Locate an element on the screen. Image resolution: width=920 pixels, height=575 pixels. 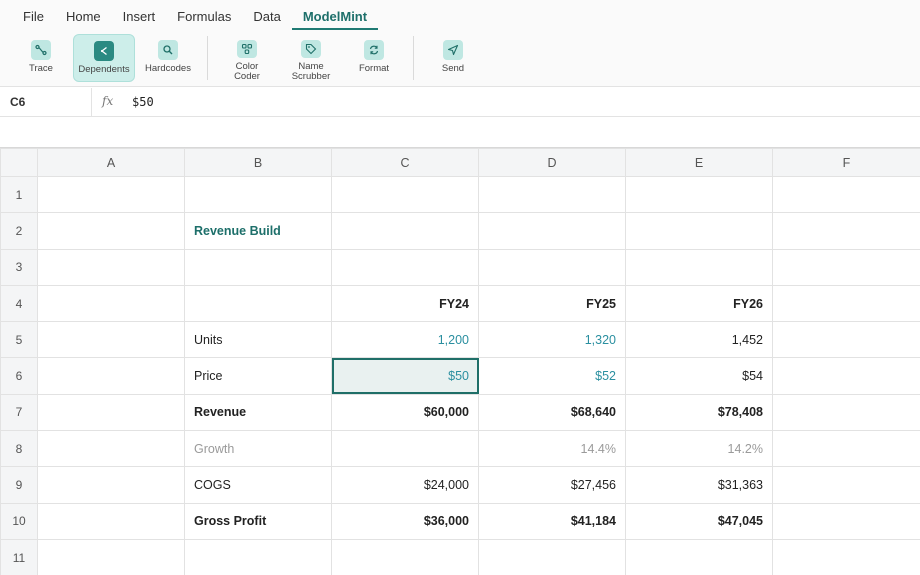
year-header-cell: FY24 is located at coordinates (405, 303).